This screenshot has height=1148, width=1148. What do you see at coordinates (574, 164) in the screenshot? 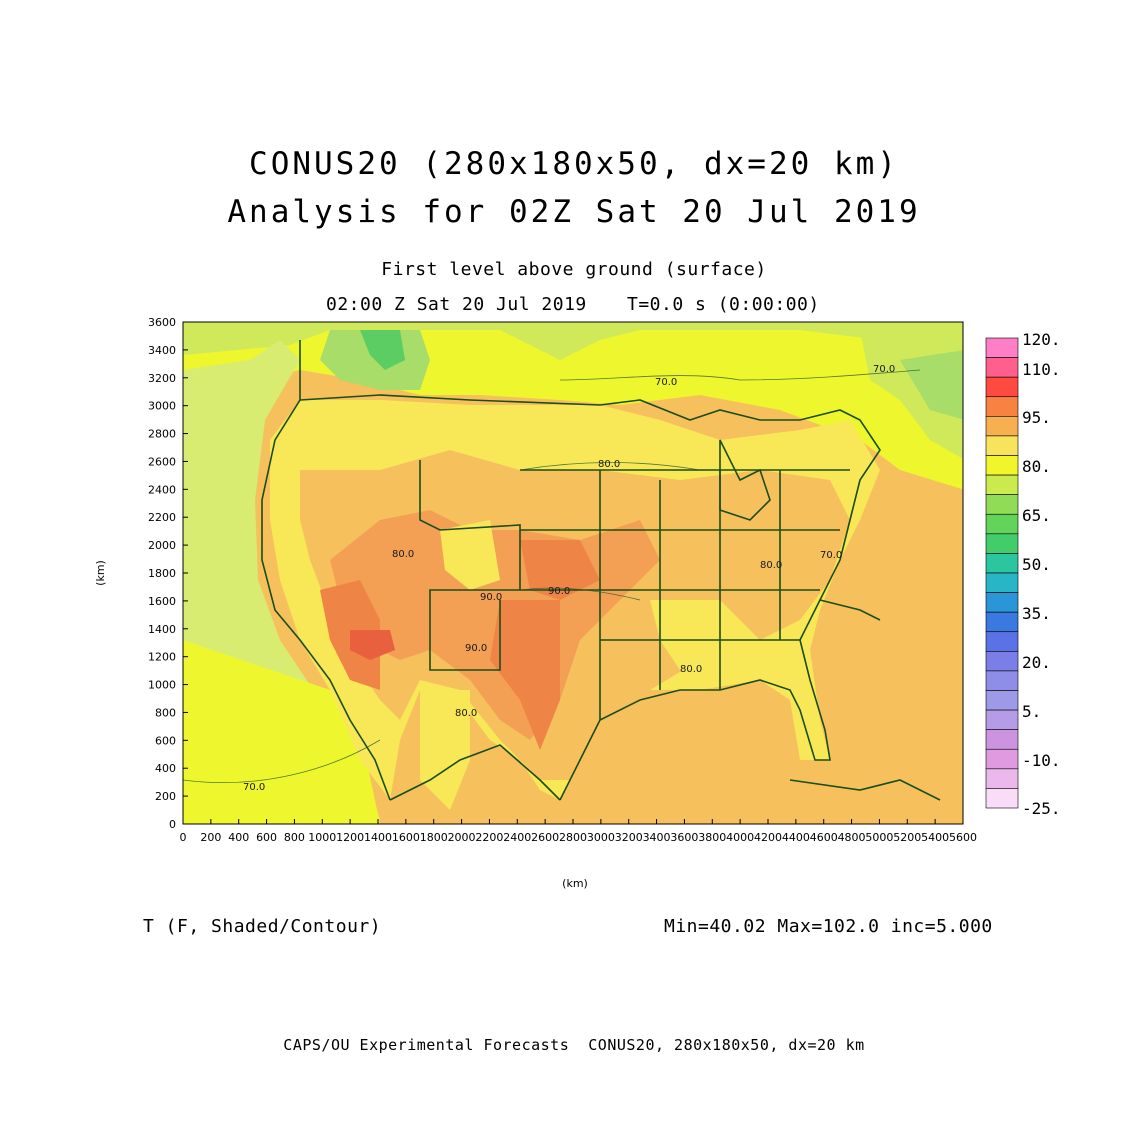
I see `plot-title-line1: CONUS20 (280x180x50, dx=20 km)` at bounding box center [574, 164].